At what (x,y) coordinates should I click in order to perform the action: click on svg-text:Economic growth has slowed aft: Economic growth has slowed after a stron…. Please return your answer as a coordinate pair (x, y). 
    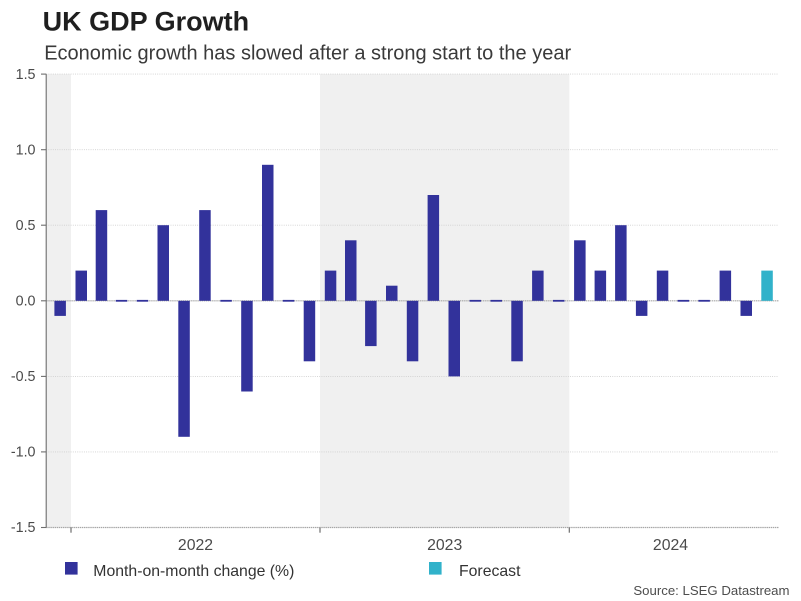
    Looking at the image, I should click on (307, 54).